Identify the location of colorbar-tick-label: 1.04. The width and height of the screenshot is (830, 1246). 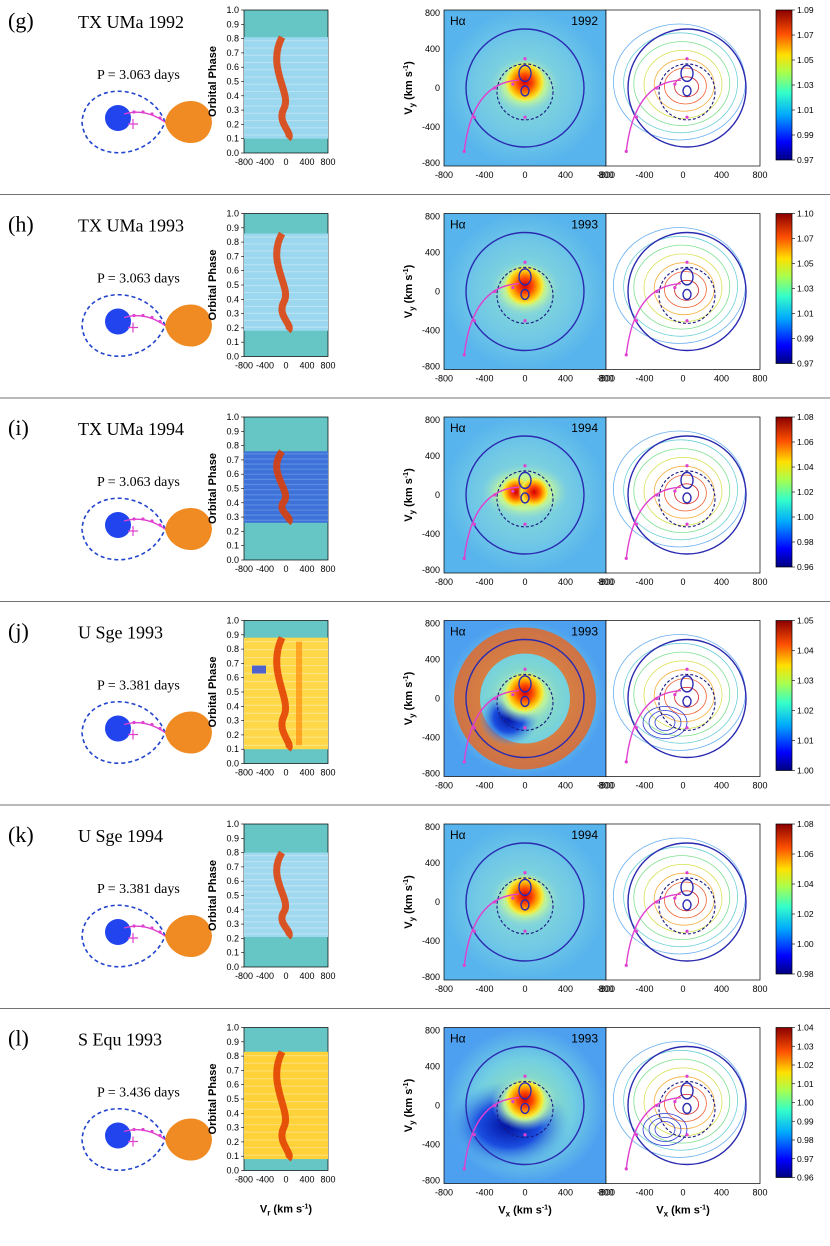
(805, 651).